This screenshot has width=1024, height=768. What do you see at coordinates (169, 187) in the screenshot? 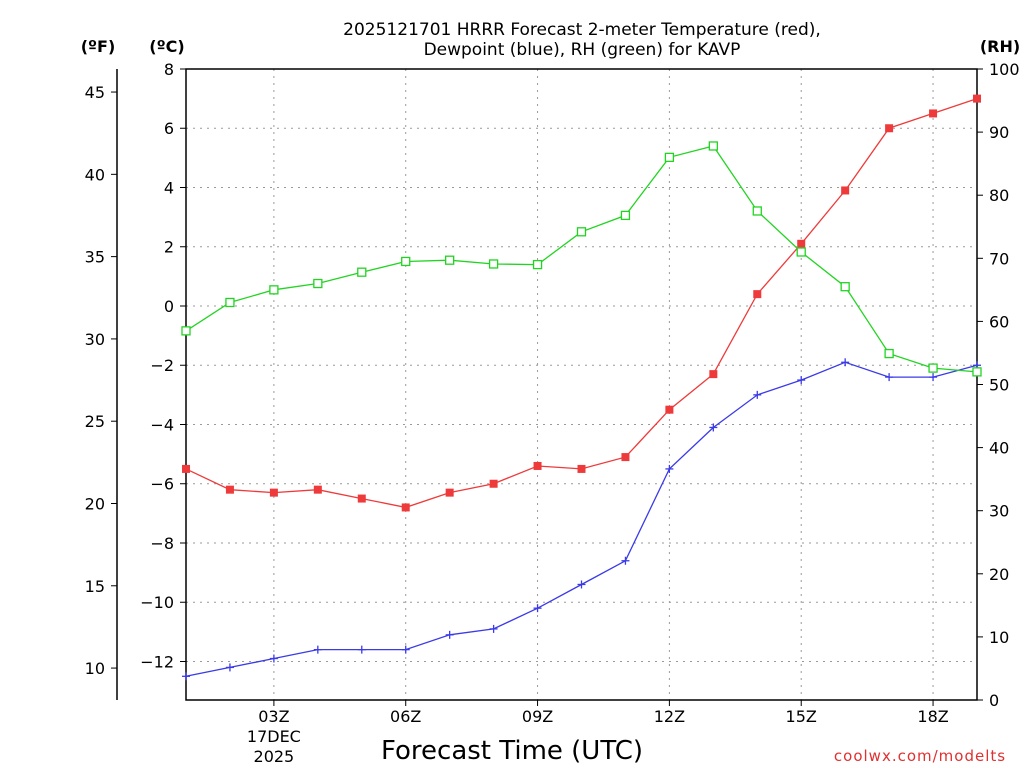
I see `celsius-tick-label: 4` at bounding box center [169, 187].